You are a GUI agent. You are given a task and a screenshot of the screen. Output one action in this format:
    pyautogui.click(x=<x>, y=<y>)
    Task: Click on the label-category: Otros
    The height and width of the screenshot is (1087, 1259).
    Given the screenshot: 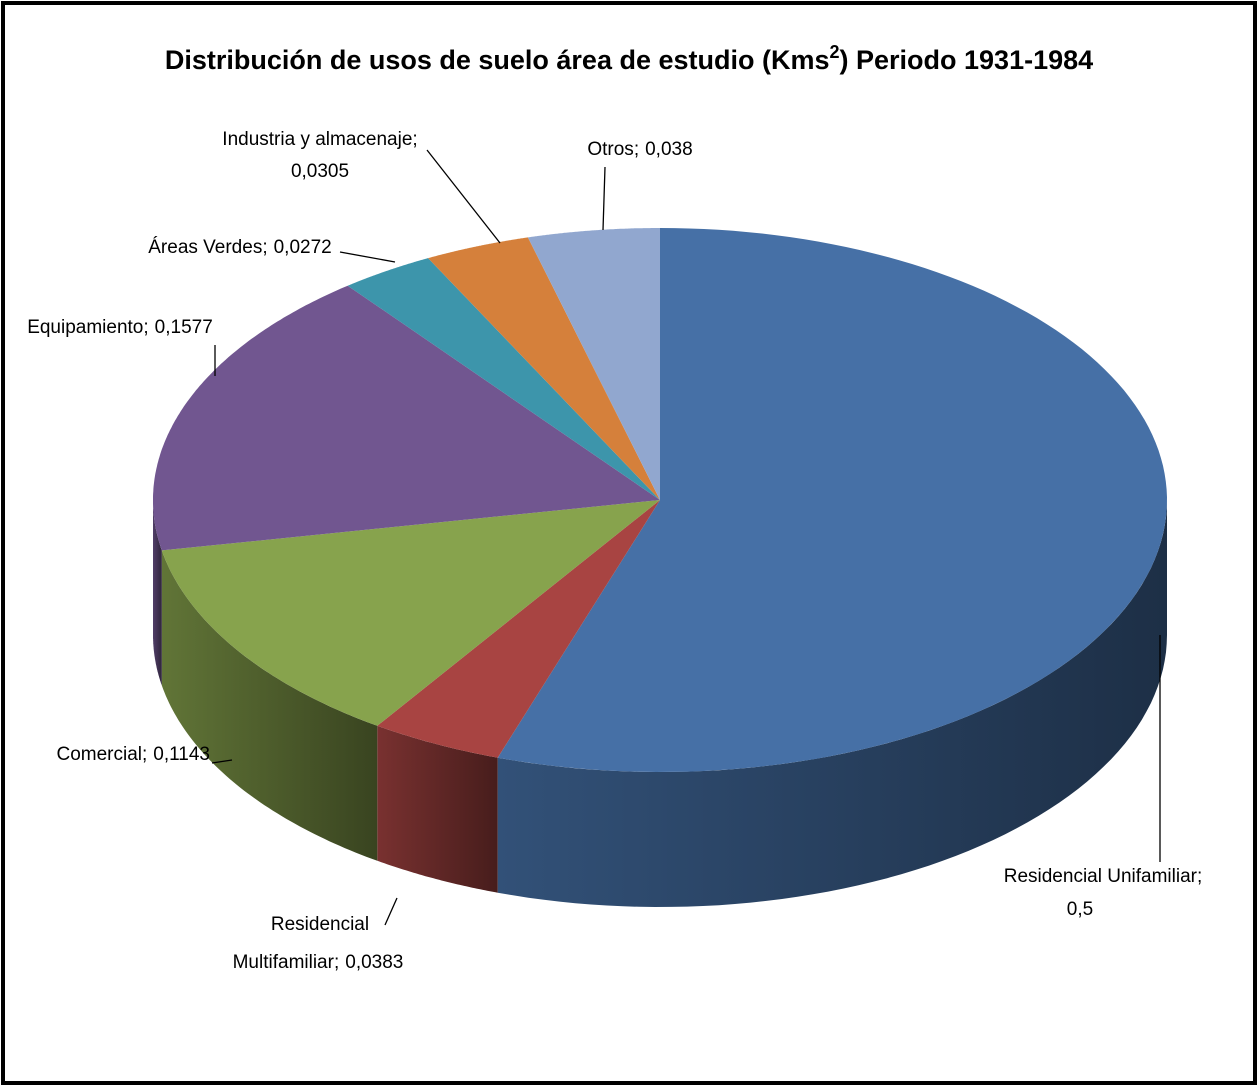 What is the action you would take?
    pyautogui.click(x=610, y=149)
    